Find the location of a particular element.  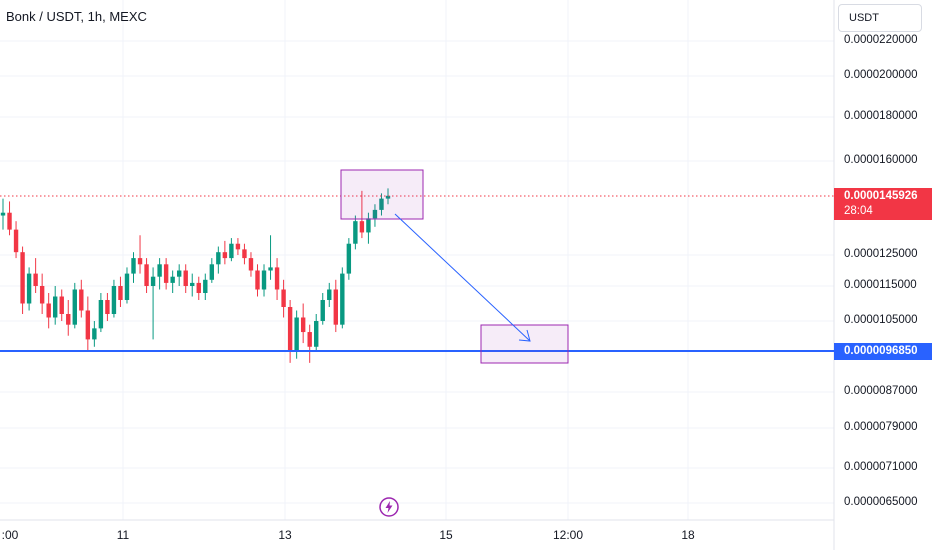

symbol-title: Bonk / USDT, 1h, MEXC is located at coordinates (76, 16).